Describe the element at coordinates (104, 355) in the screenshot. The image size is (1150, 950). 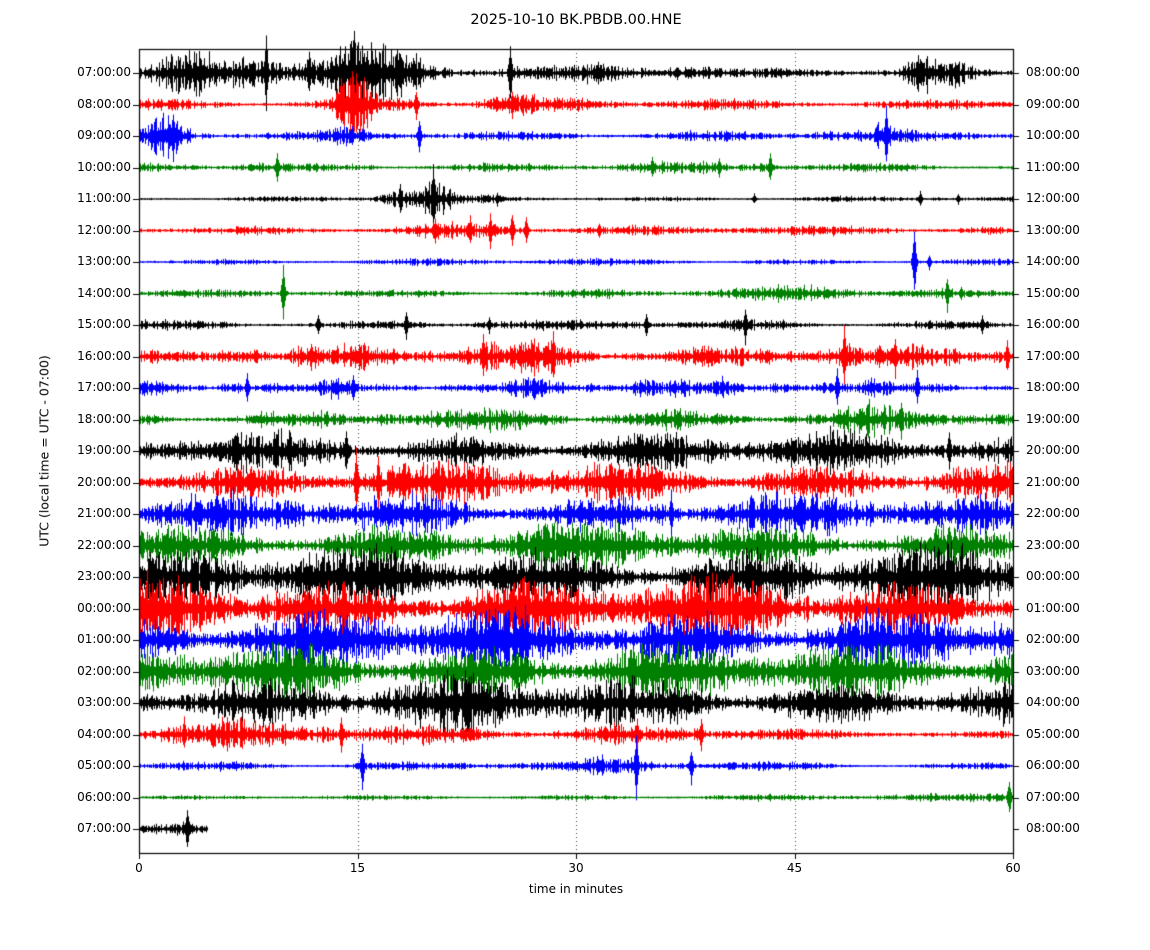
I see `left-time-label: 16:00:00` at that location.